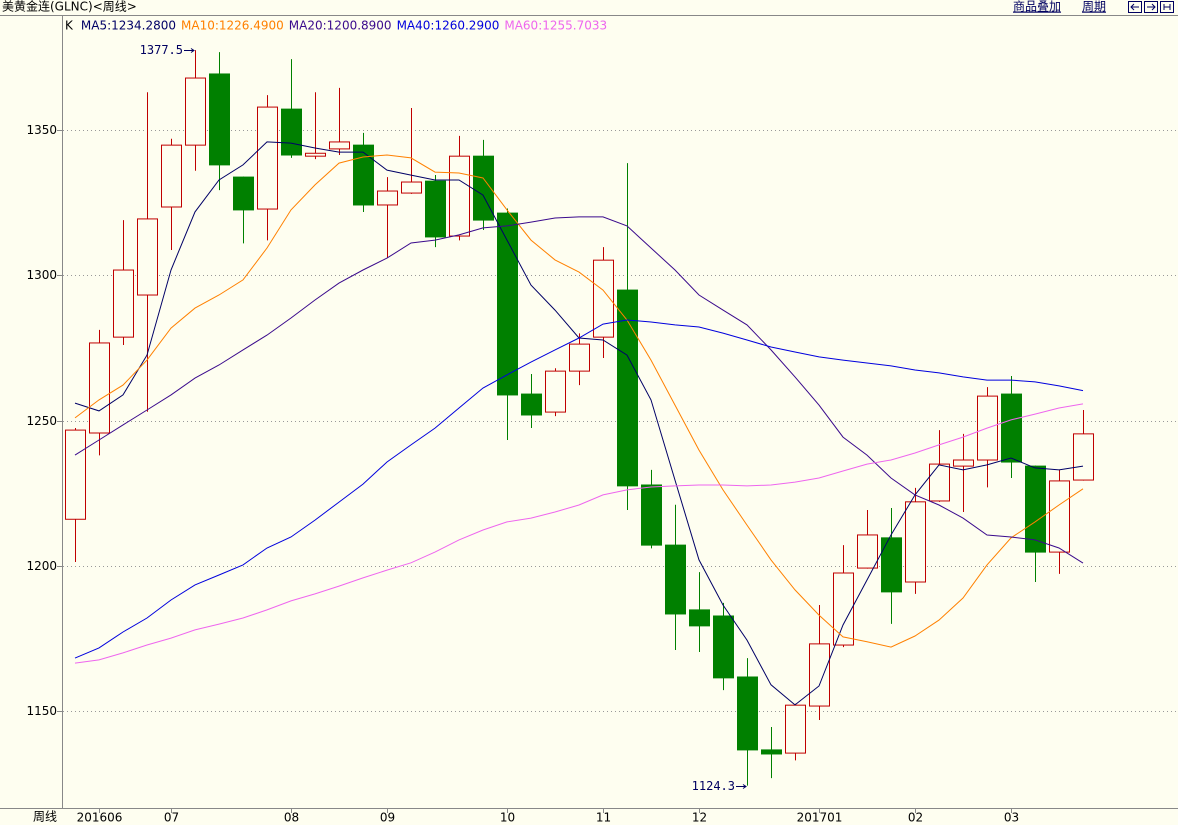 Image resolution: width=1178 pixels, height=825 pixels. What do you see at coordinates (507, 818) in the screenshot?
I see `x-tick-label: 10` at bounding box center [507, 818].